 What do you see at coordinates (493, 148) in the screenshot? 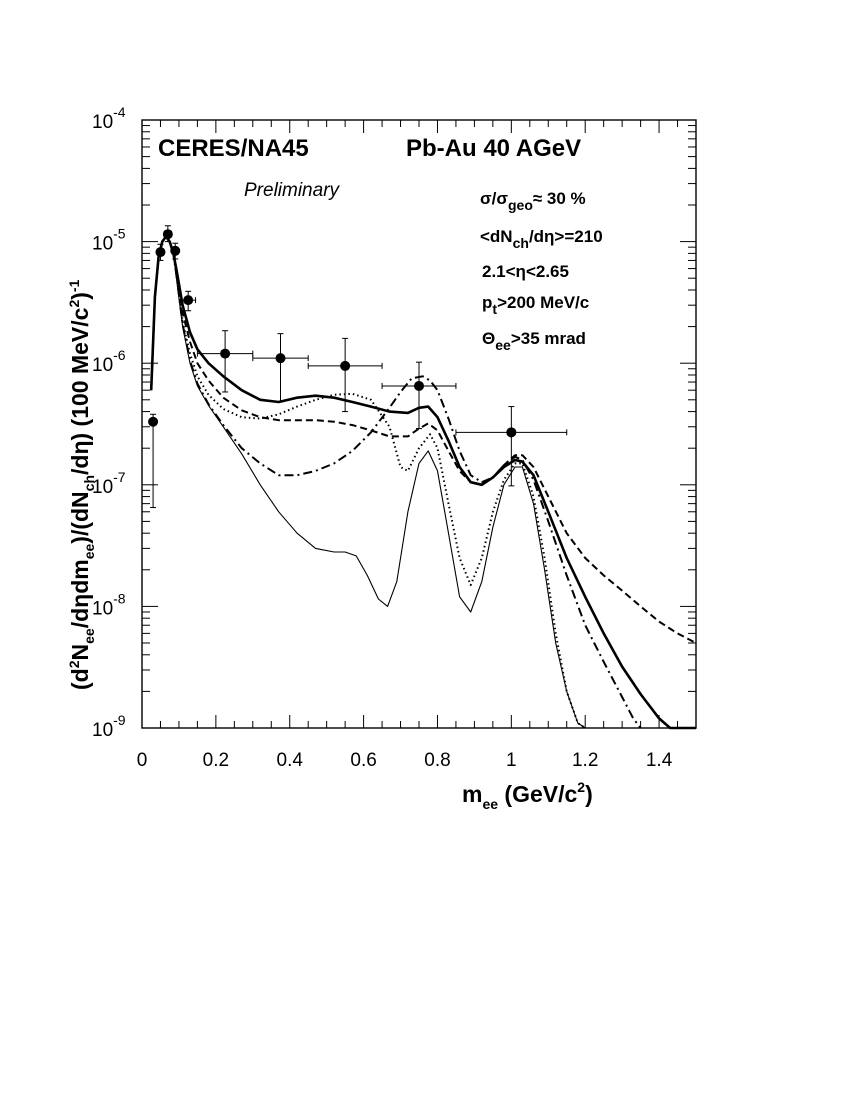
I see `chart-title-right: Pb-Au 40 AGeV` at bounding box center [493, 148].